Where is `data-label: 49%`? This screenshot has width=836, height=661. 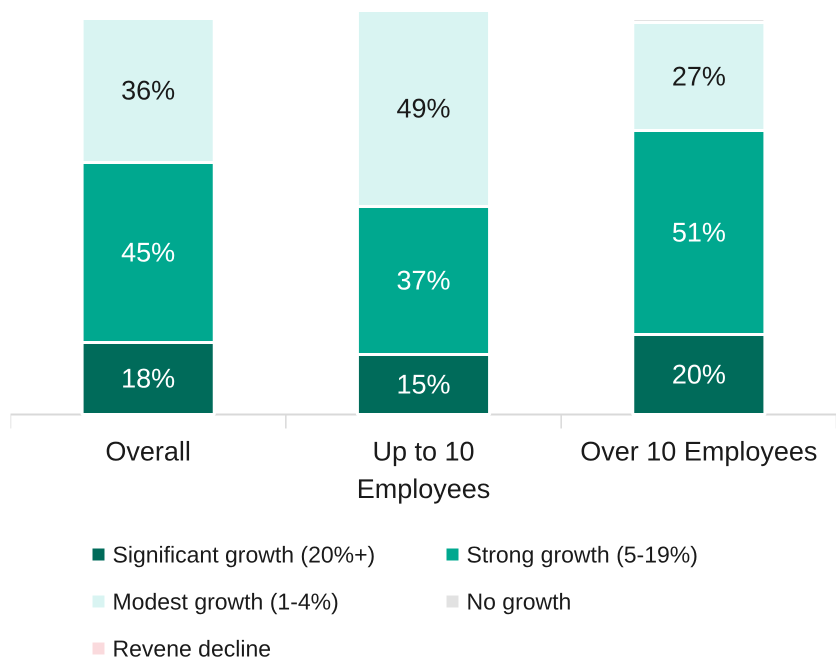 data-label: 49% is located at coordinates (423, 109).